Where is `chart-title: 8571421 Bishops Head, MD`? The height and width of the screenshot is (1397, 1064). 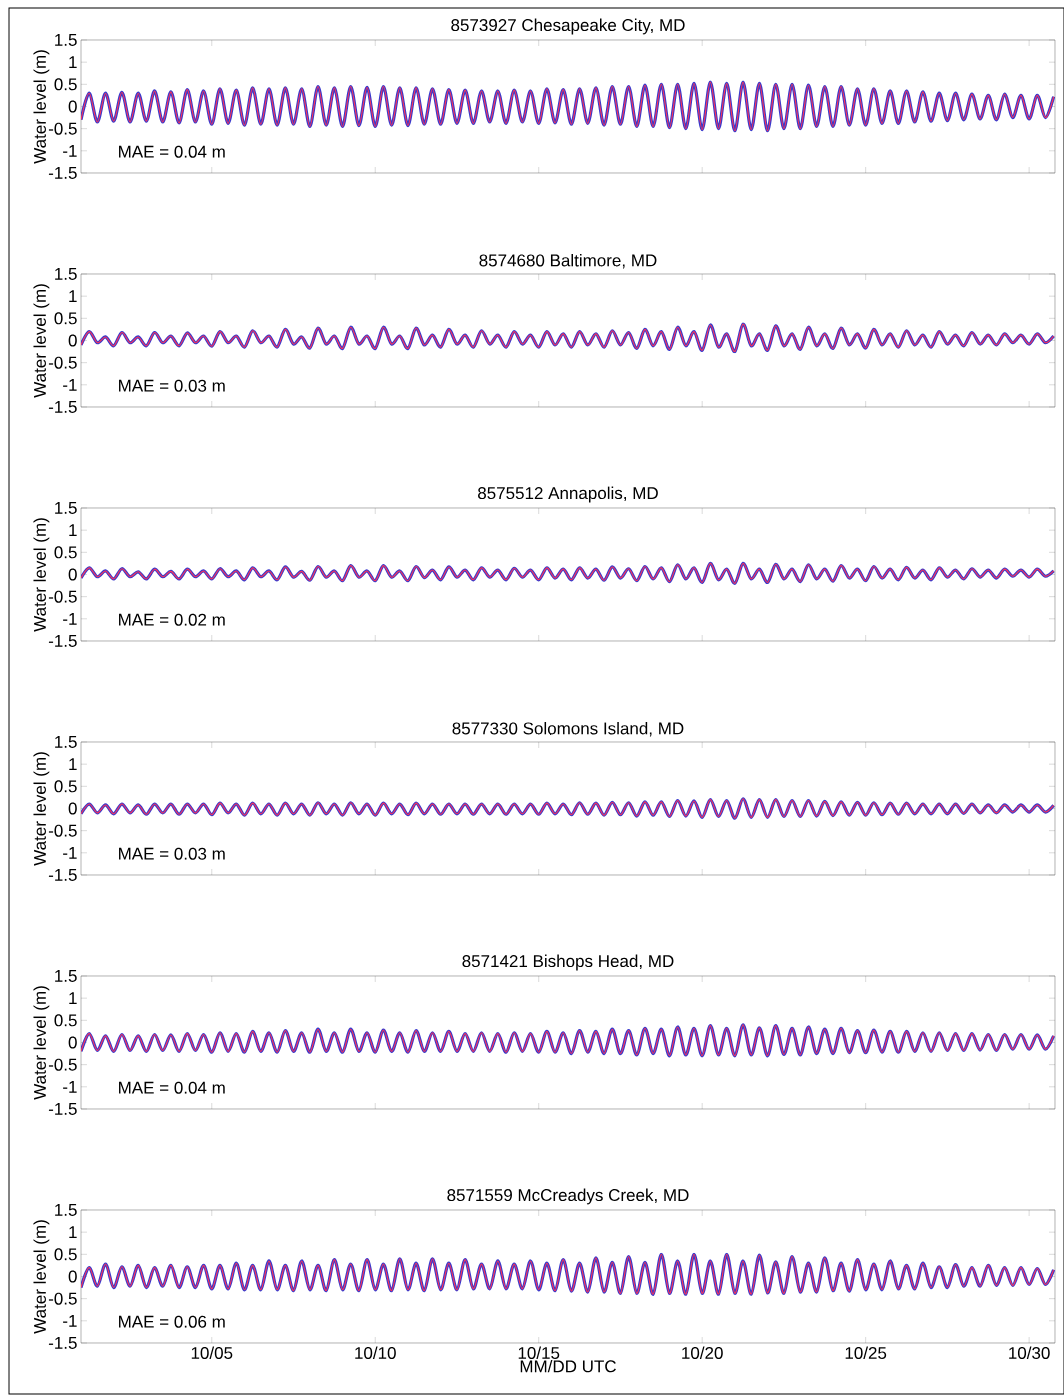 chart-title: 8571421 Bishops Head, MD is located at coordinates (568, 962).